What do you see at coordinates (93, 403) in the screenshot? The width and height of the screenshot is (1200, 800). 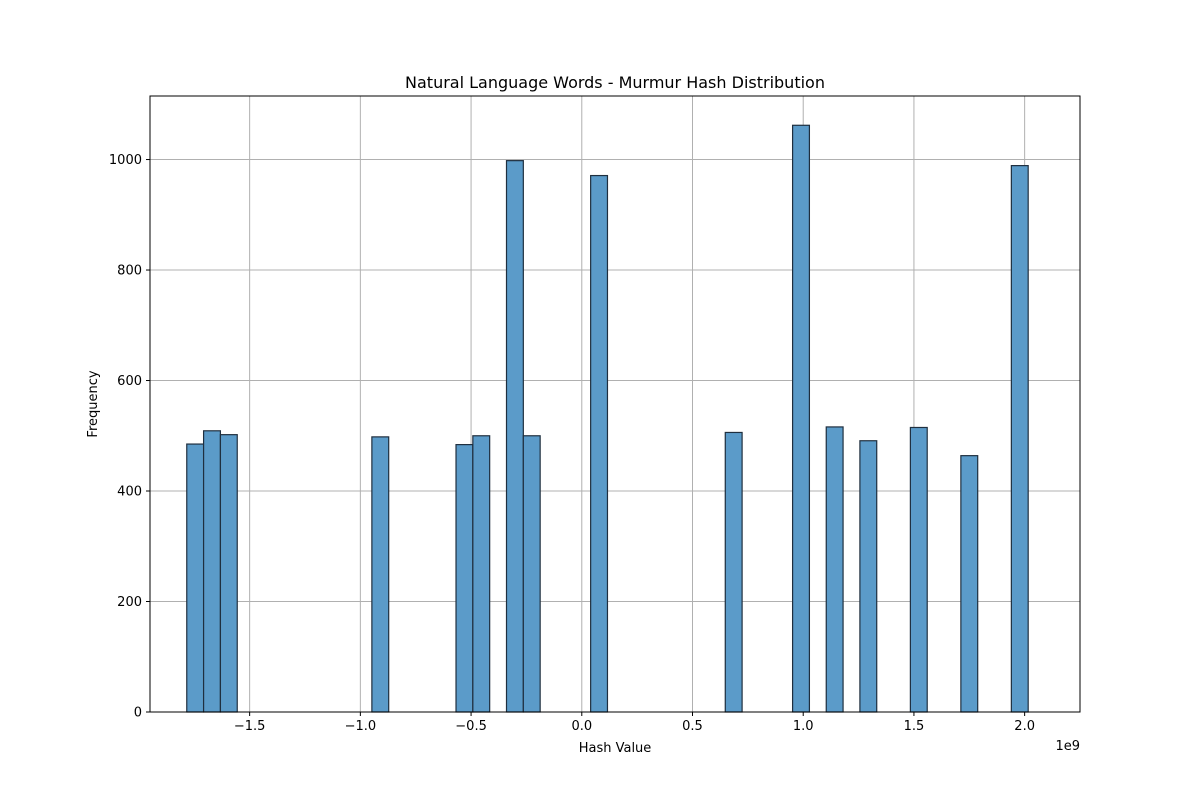 I see `y-axis-label: Frequency` at bounding box center [93, 403].